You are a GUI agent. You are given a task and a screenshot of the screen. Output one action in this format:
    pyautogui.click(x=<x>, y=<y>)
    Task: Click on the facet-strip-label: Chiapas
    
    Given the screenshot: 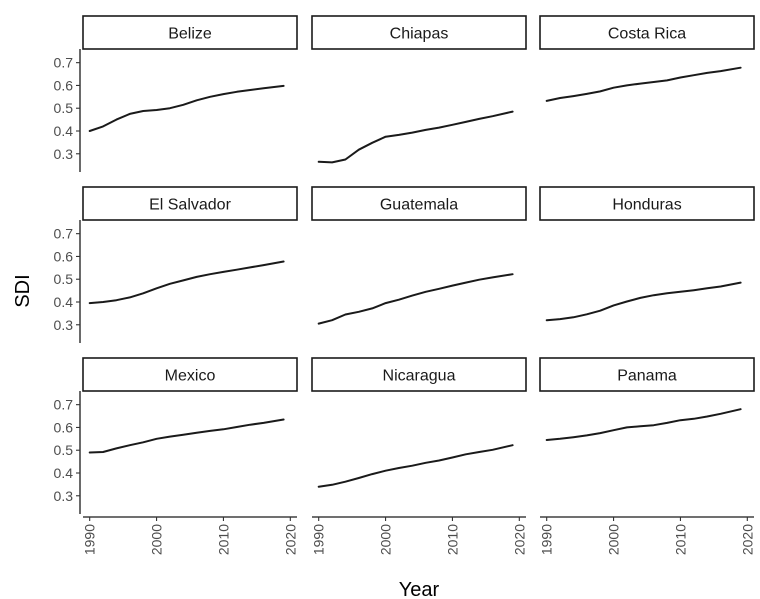 What is the action you would take?
    pyautogui.click(x=419, y=34)
    